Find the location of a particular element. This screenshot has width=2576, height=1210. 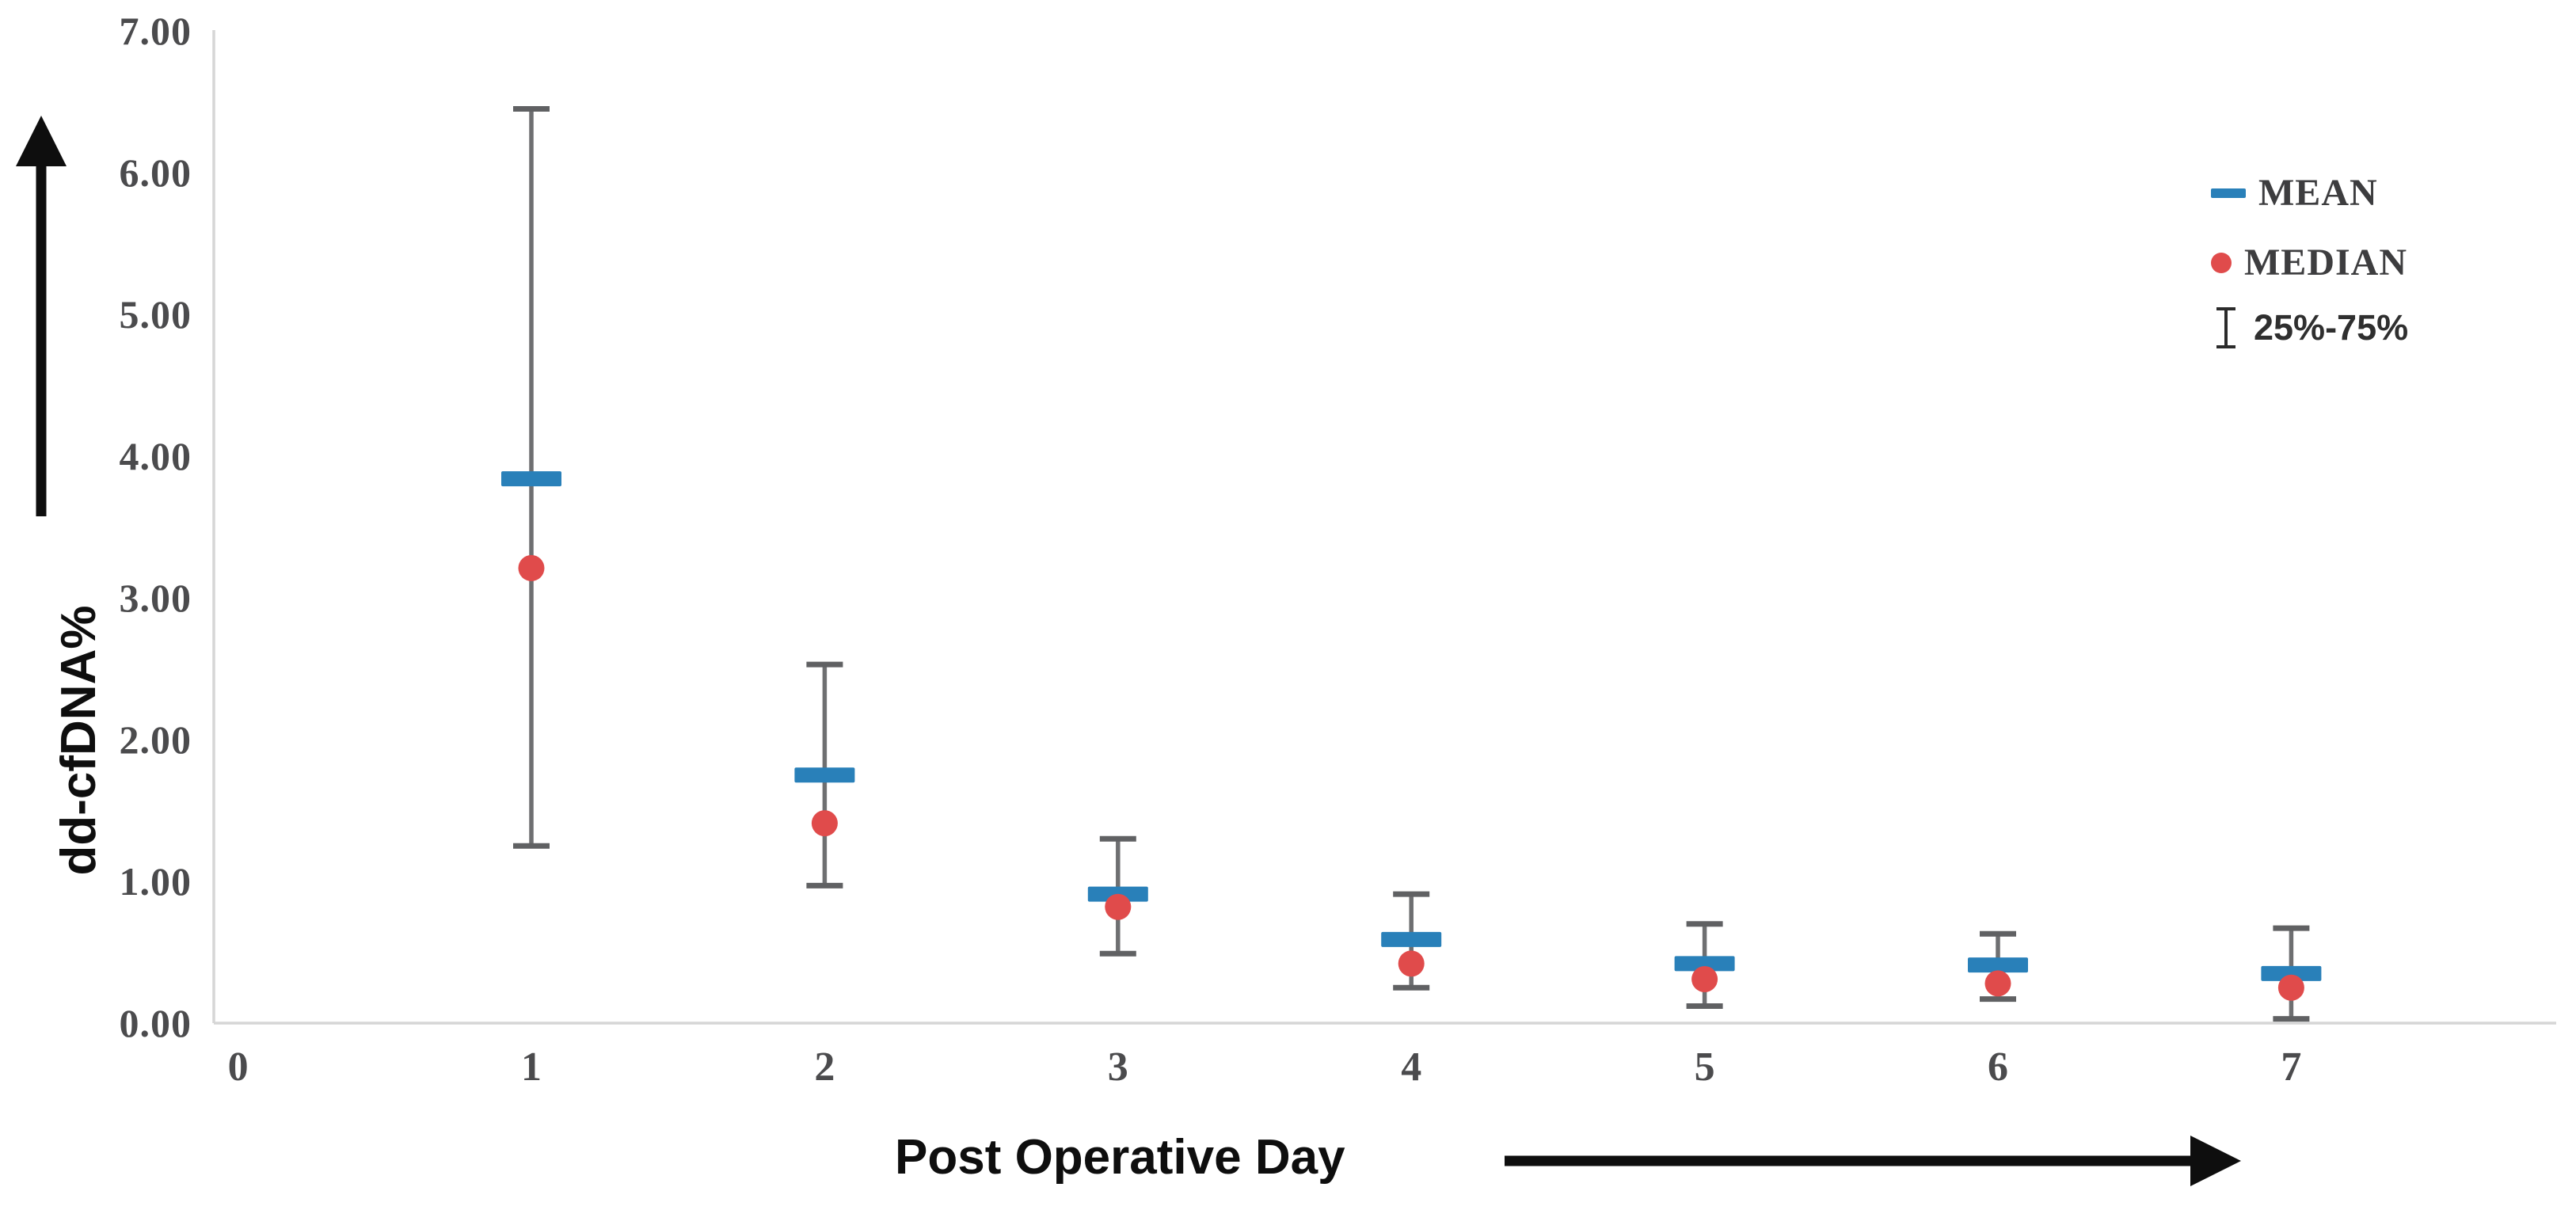

y-tick-label: 2.00 is located at coordinates (155, 740).